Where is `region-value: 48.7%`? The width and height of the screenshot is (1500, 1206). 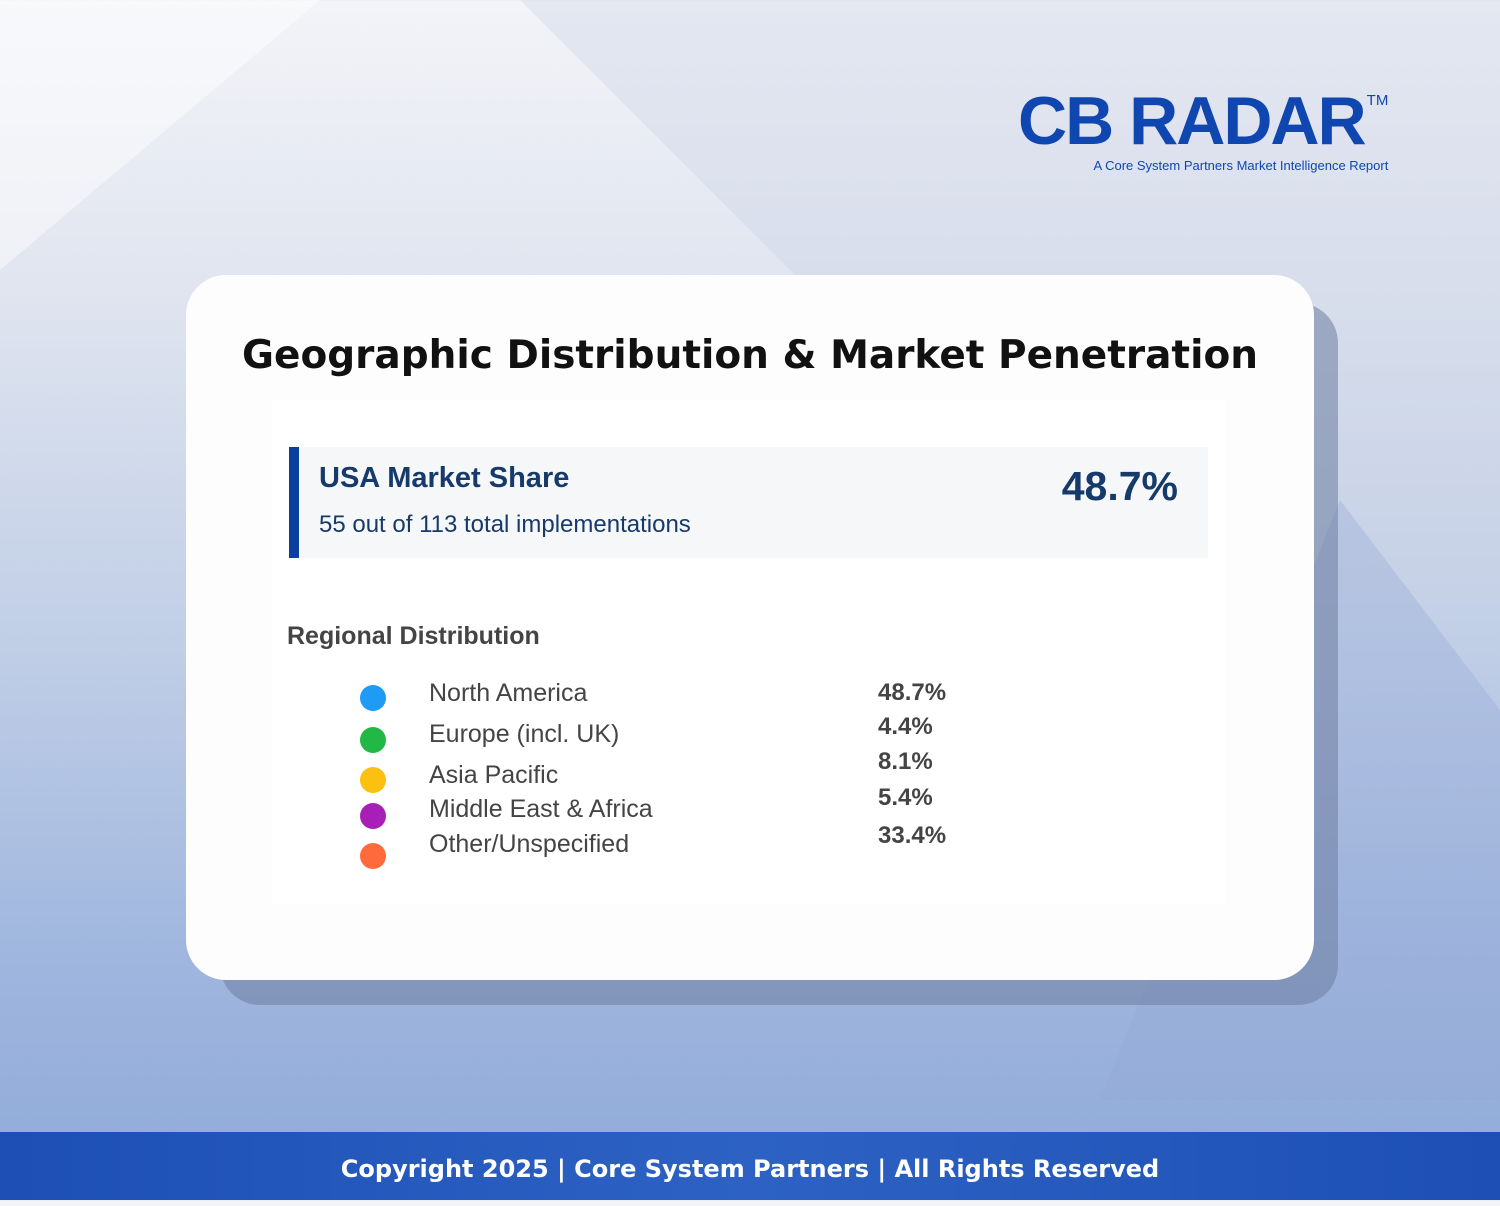 region-value: 48.7% is located at coordinates (912, 692).